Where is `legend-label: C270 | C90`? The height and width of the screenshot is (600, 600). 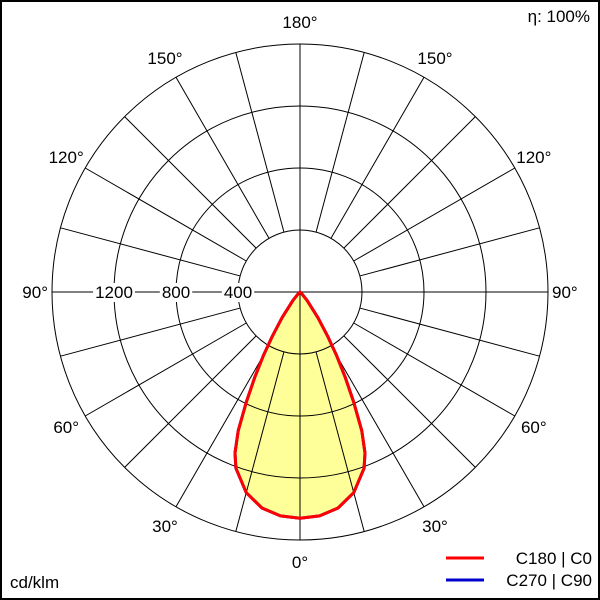 legend-label: C270 | C90 is located at coordinates (549, 580).